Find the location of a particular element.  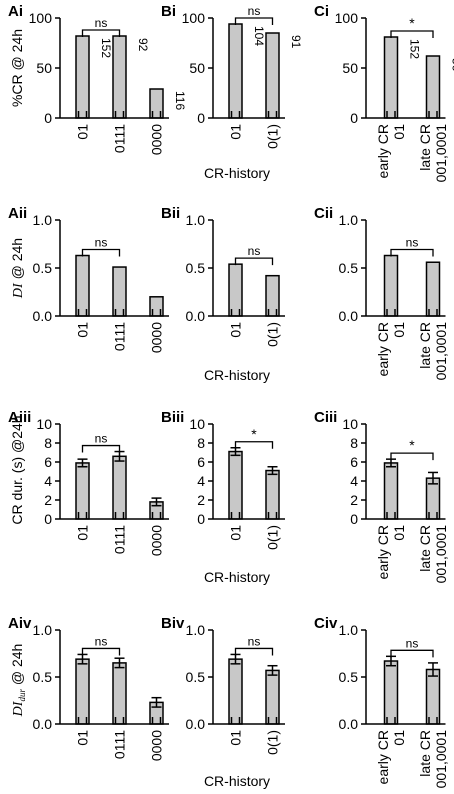

ylabel-row-4: DIdur @ 24h is located at coordinates (18, 681).